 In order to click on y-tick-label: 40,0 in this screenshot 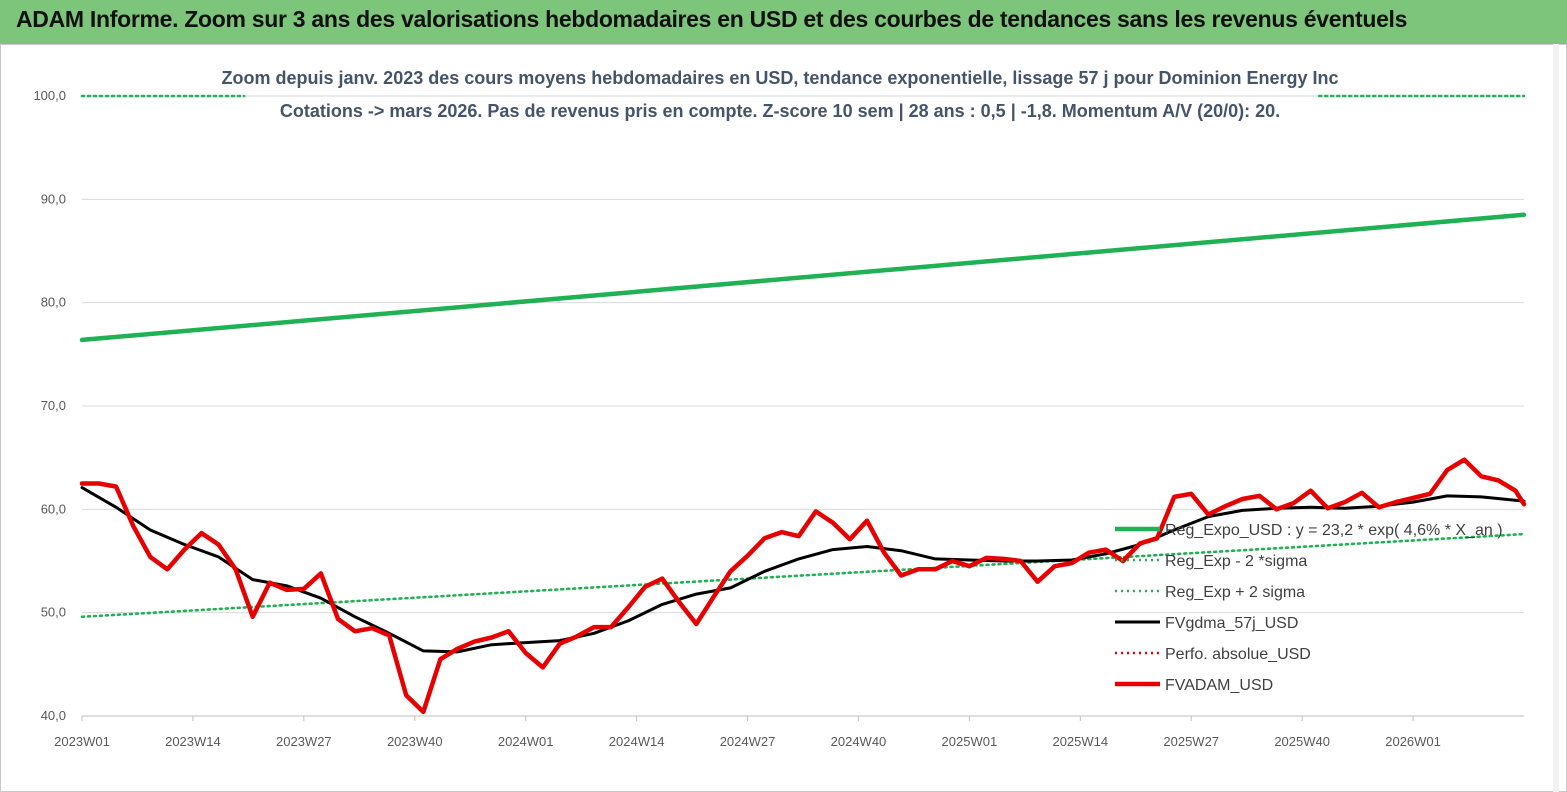, I will do `click(53, 715)`.